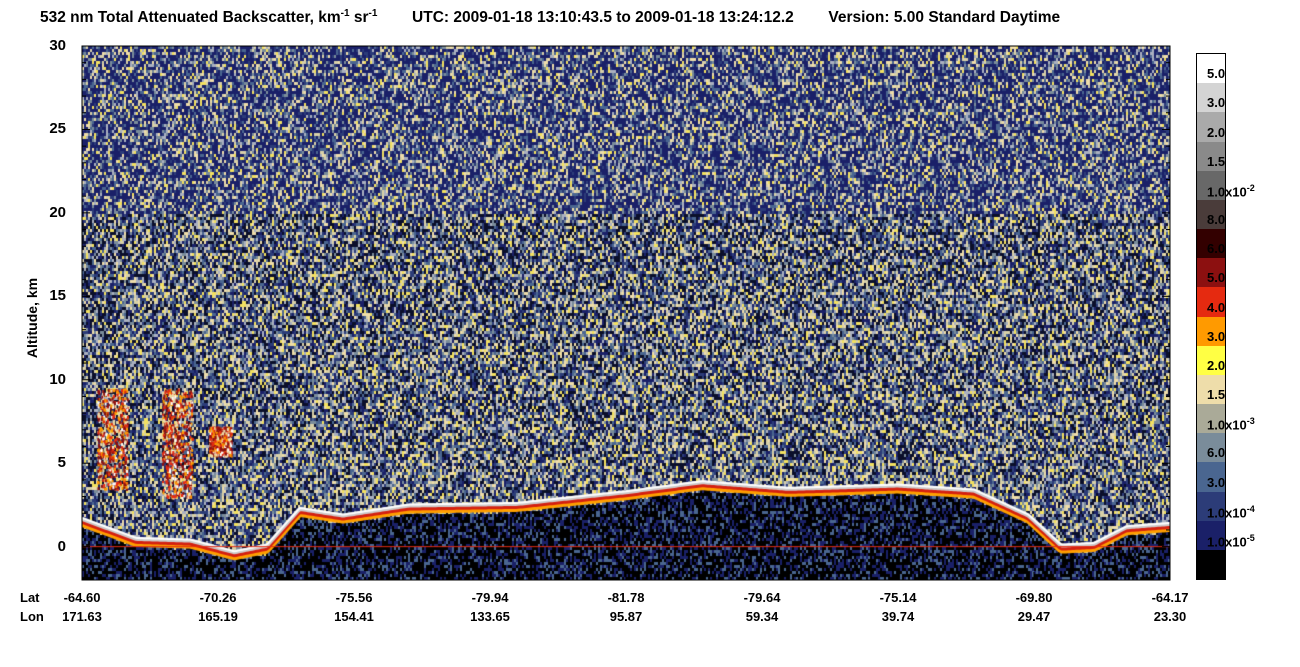 This screenshot has width=1300, height=667. I want to click on colorbar-label: 4.0, so click(1216, 307).